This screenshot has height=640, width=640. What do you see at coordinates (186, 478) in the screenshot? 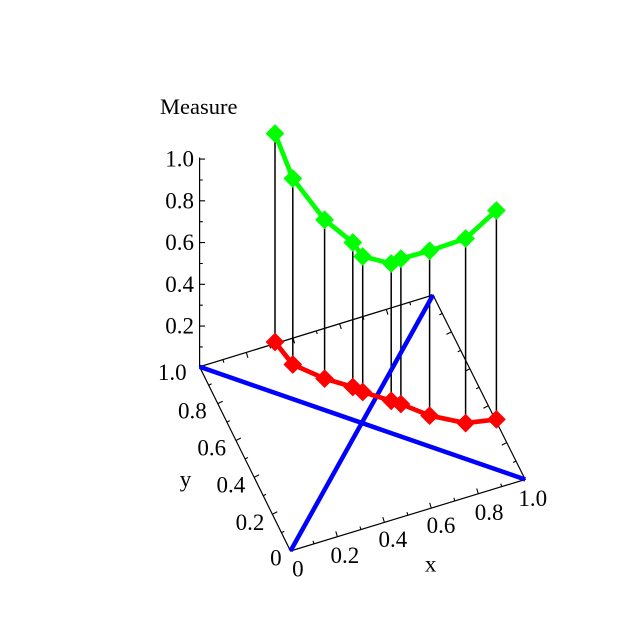
I see `svg-text: y` at bounding box center [186, 478].